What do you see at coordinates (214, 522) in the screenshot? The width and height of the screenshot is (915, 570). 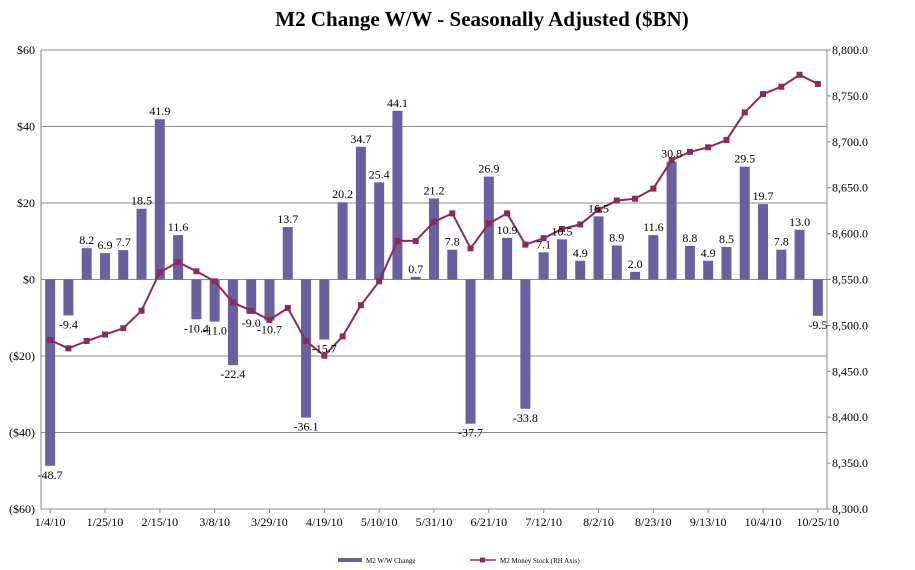 I see `x-tick-label: 3/8/10` at bounding box center [214, 522].